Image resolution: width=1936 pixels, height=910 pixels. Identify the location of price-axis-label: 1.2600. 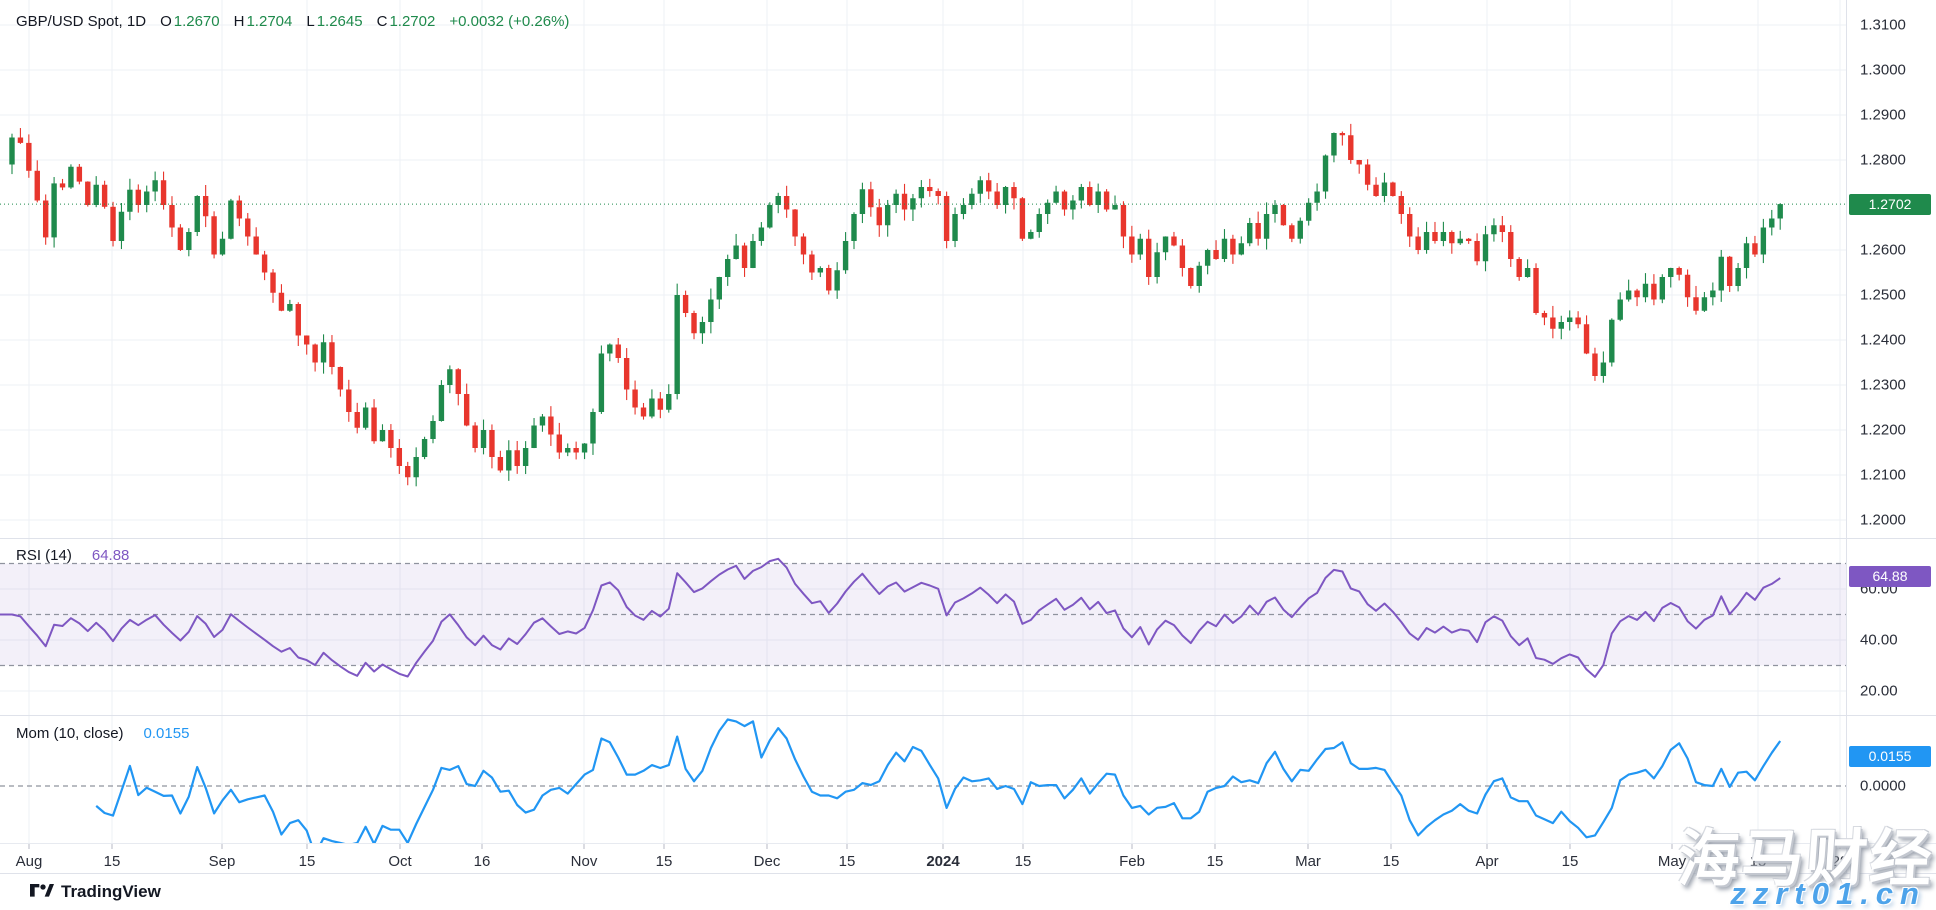
(1883, 250).